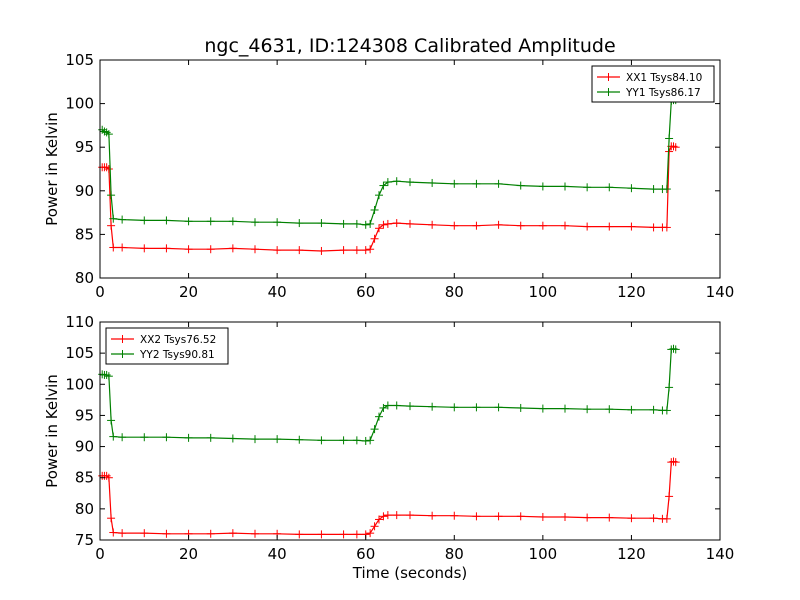 This screenshot has height=600, width=800. What do you see at coordinates (653, 84) in the screenshot?
I see `legend: XX1 Tsys84.10 YY1 Tsys86.17` at bounding box center [653, 84].